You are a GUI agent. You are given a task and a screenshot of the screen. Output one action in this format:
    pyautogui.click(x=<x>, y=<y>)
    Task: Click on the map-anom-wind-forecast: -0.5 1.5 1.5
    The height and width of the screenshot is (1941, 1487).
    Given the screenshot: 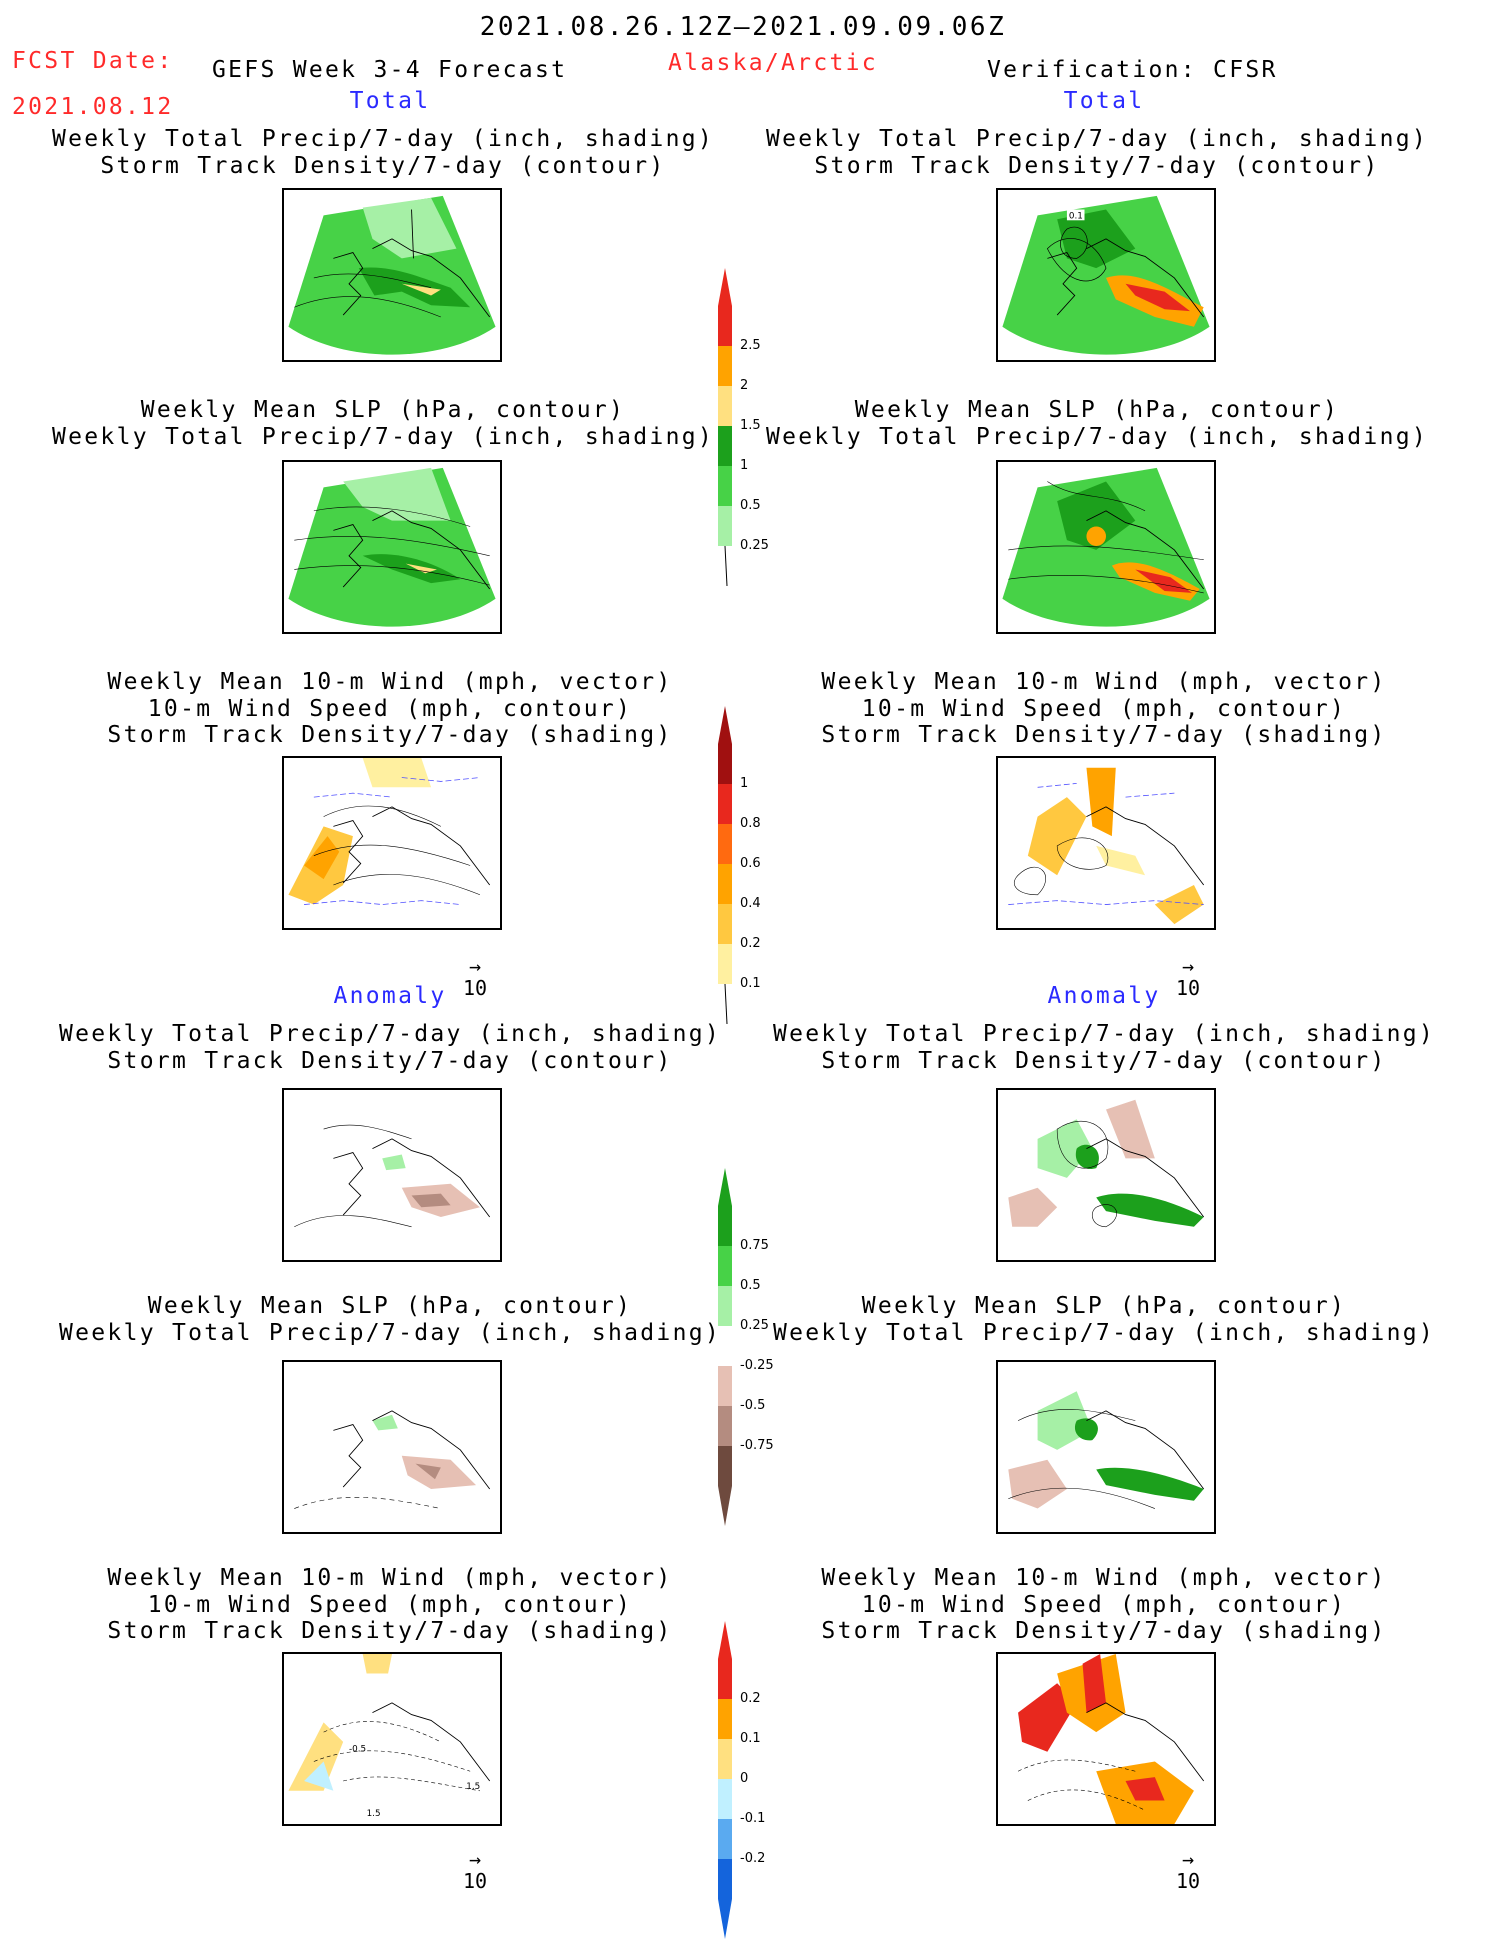 What is the action you would take?
    pyautogui.click(x=392, y=1739)
    